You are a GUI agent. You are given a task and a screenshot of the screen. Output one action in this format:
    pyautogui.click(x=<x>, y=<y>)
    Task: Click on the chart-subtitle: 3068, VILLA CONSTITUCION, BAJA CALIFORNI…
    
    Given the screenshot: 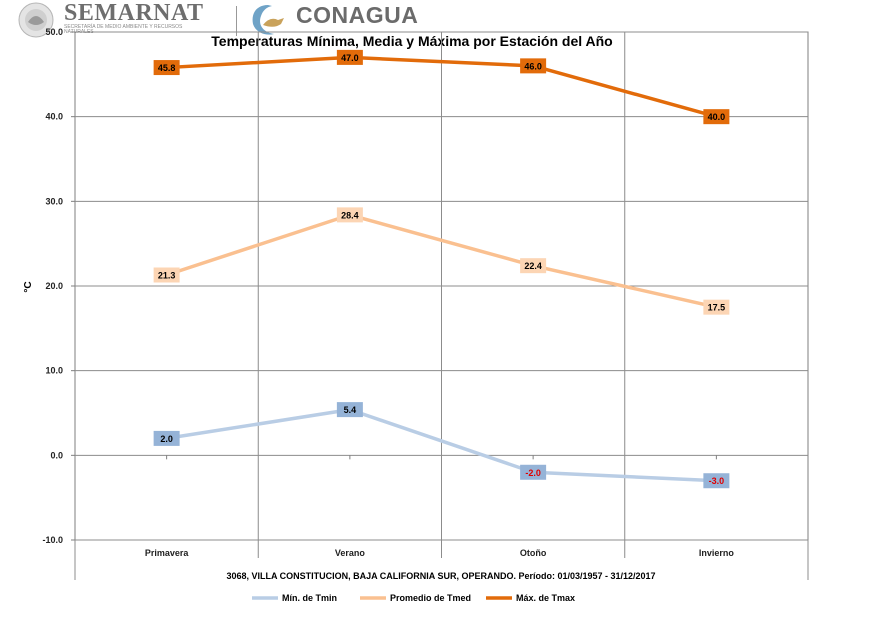 What is the action you would take?
    pyautogui.click(x=440, y=576)
    